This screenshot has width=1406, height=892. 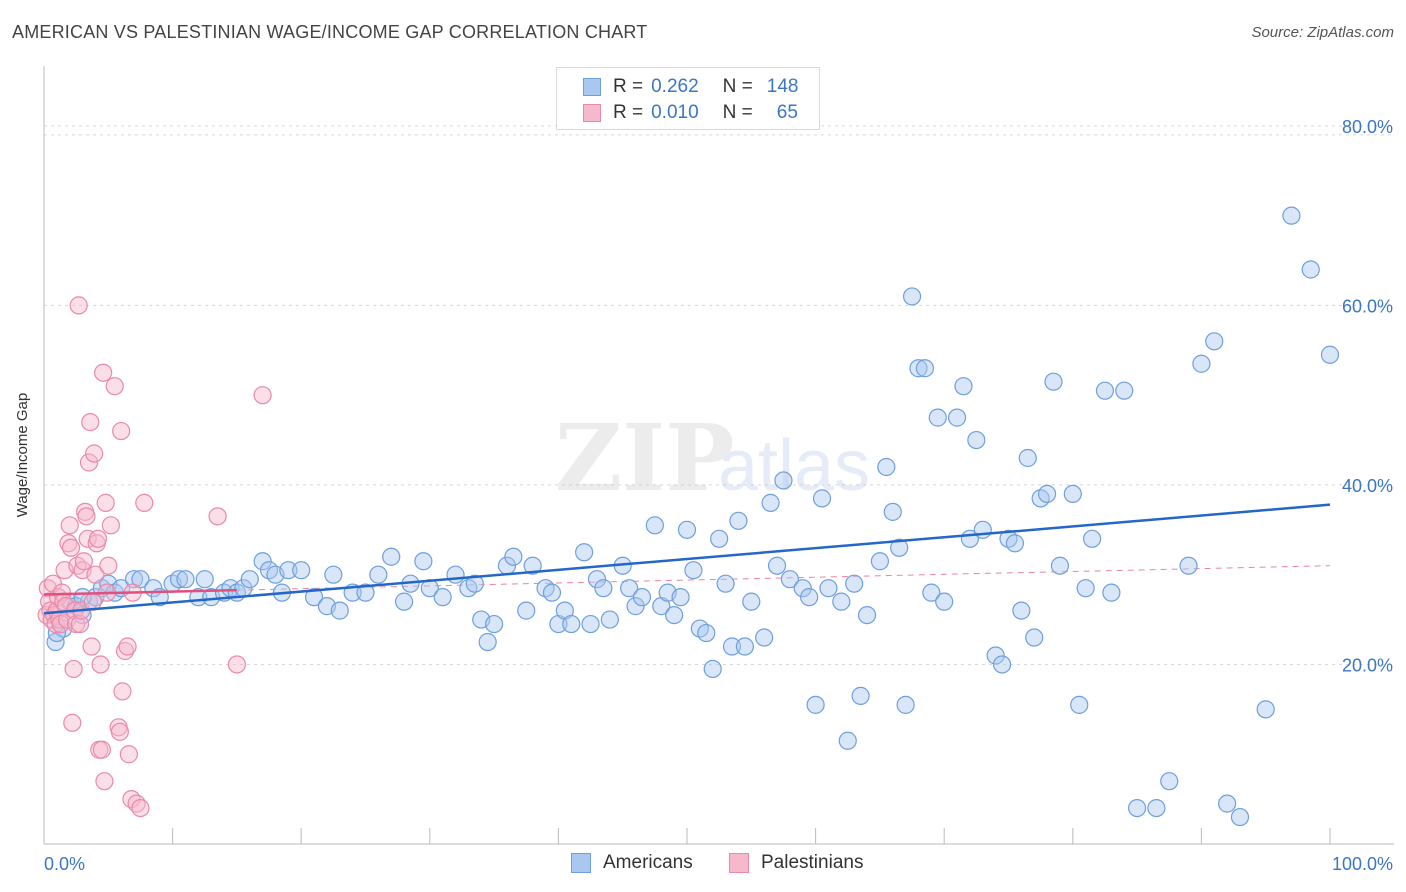 I want to click on y-tick-label: 60.0%, so click(x=1367, y=306).